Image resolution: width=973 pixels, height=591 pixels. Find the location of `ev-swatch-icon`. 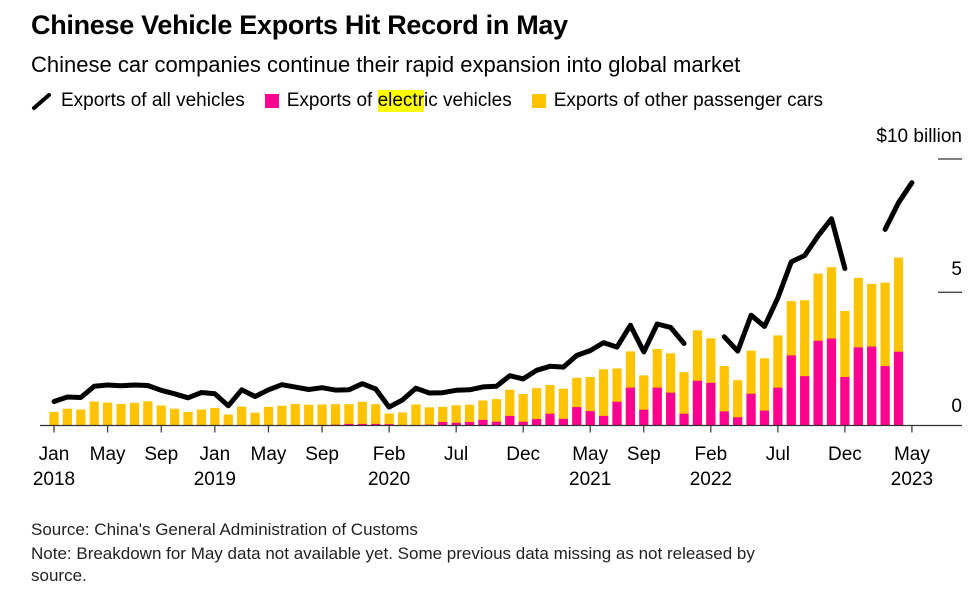

ev-swatch-icon is located at coordinates (271, 101).